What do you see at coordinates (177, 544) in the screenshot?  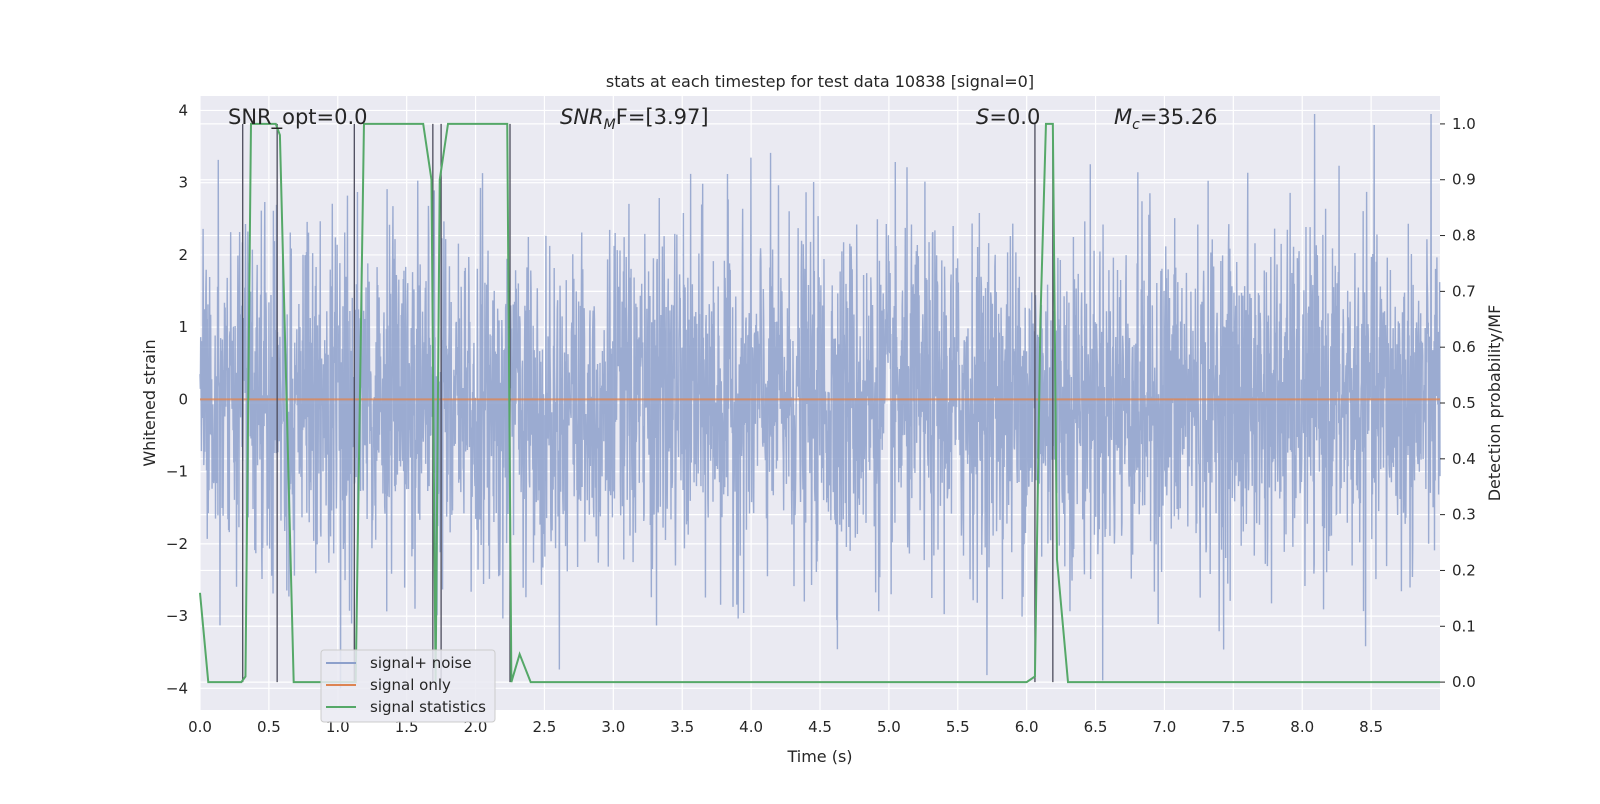 I see `y-left-tick-label: −2` at bounding box center [177, 544].